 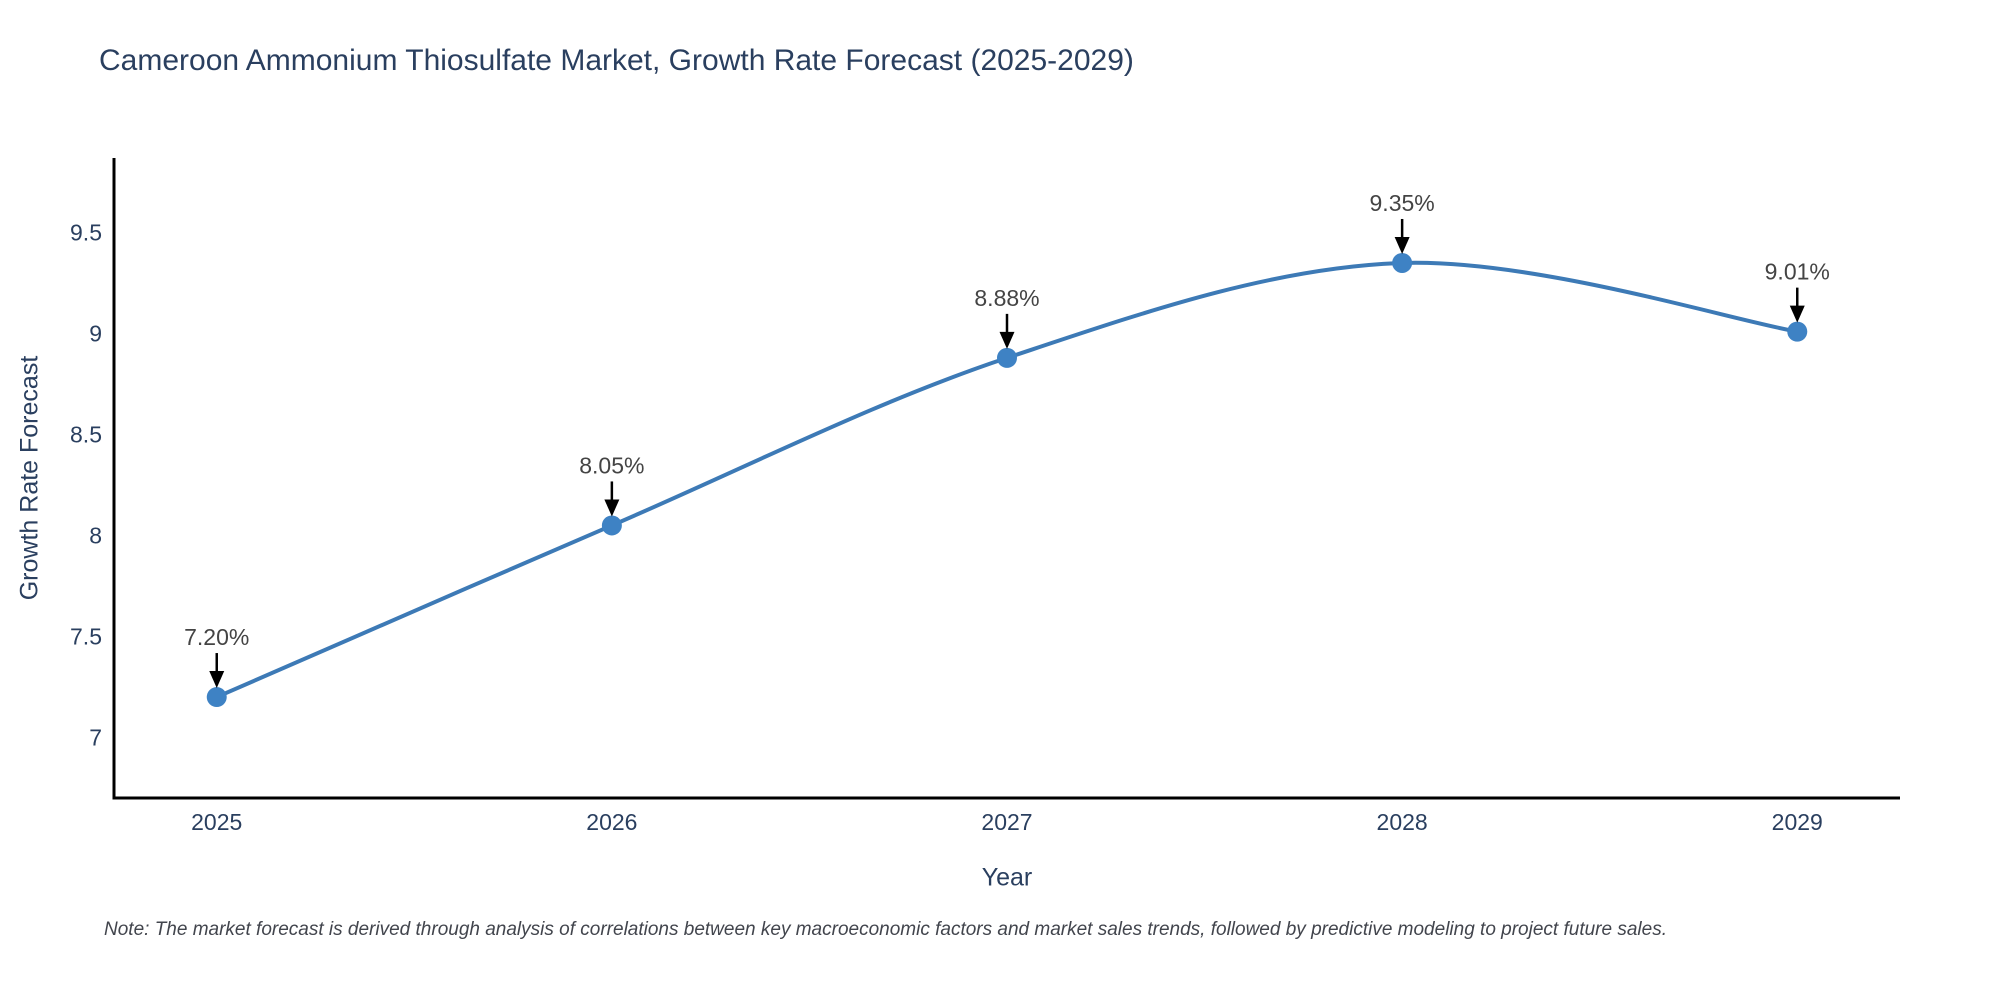 What do you see at coordinates (216, 822) in the screenshot?
I see `x-tick-label: 2025` at bounding box center [216, 822].